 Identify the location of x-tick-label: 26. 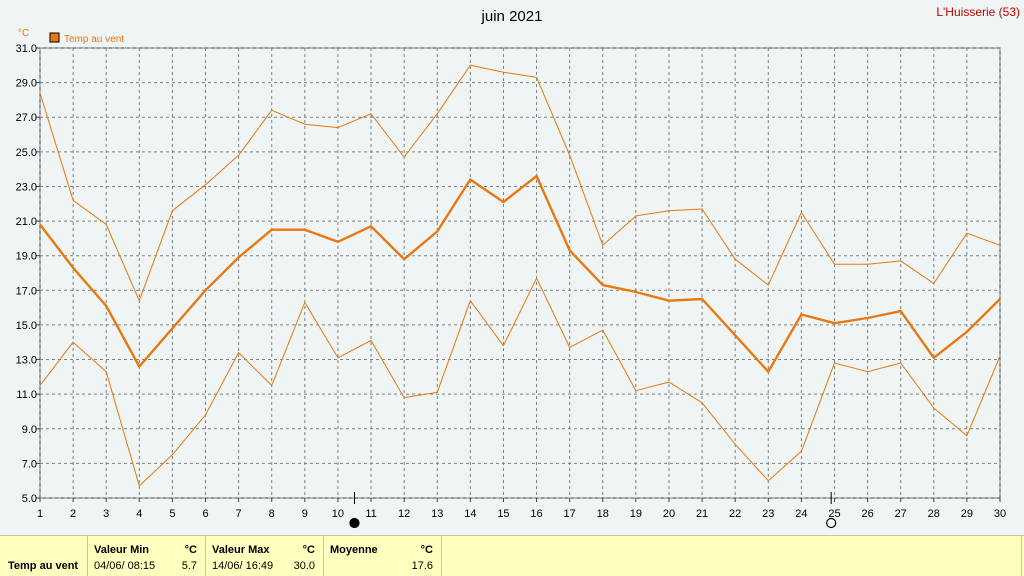
(867, 514).